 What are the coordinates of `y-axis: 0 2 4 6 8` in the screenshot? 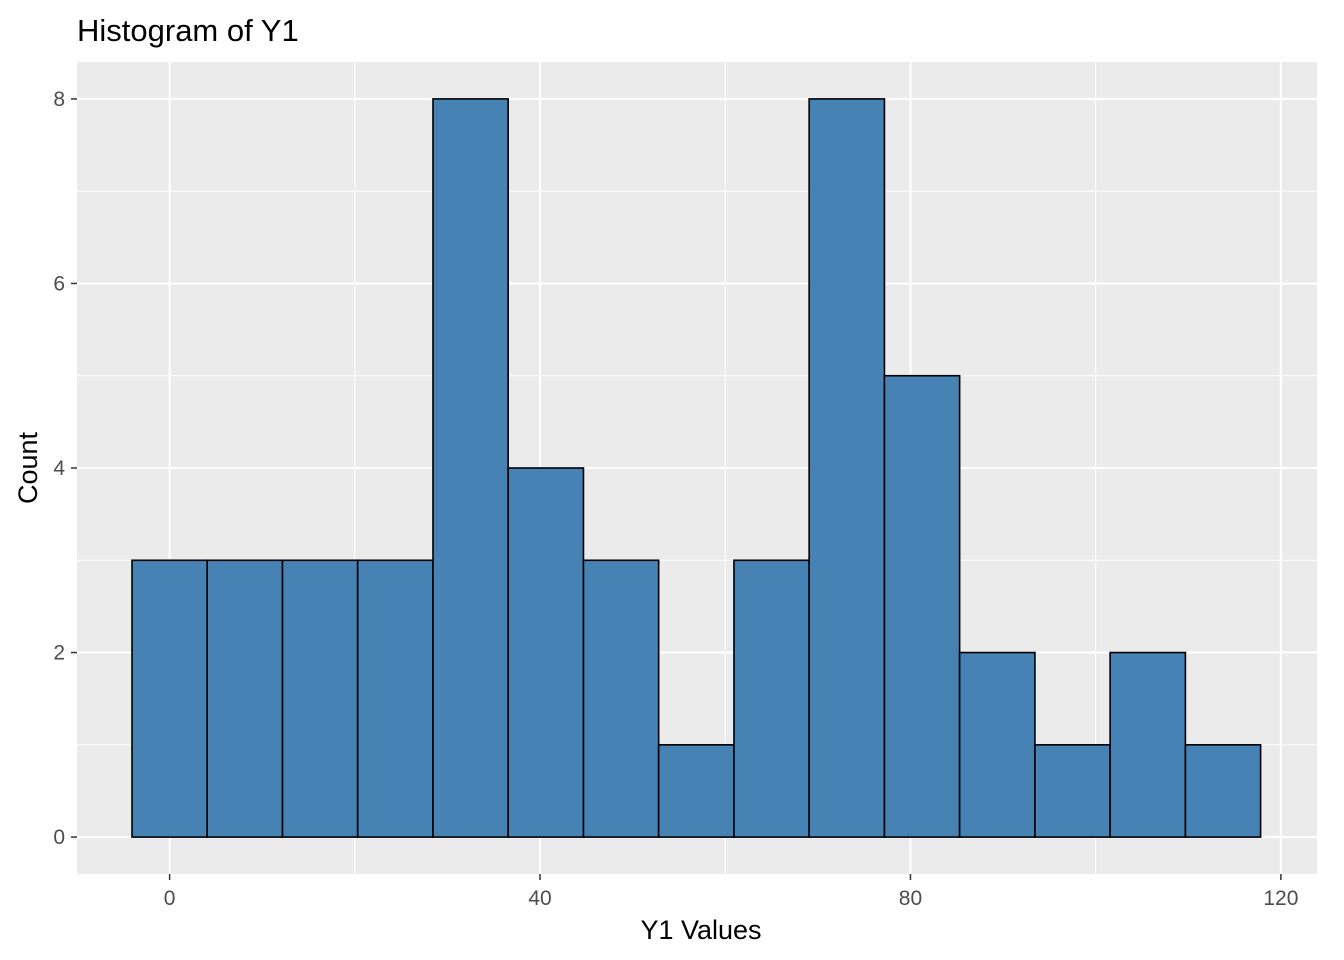 It's located at (65, 468).